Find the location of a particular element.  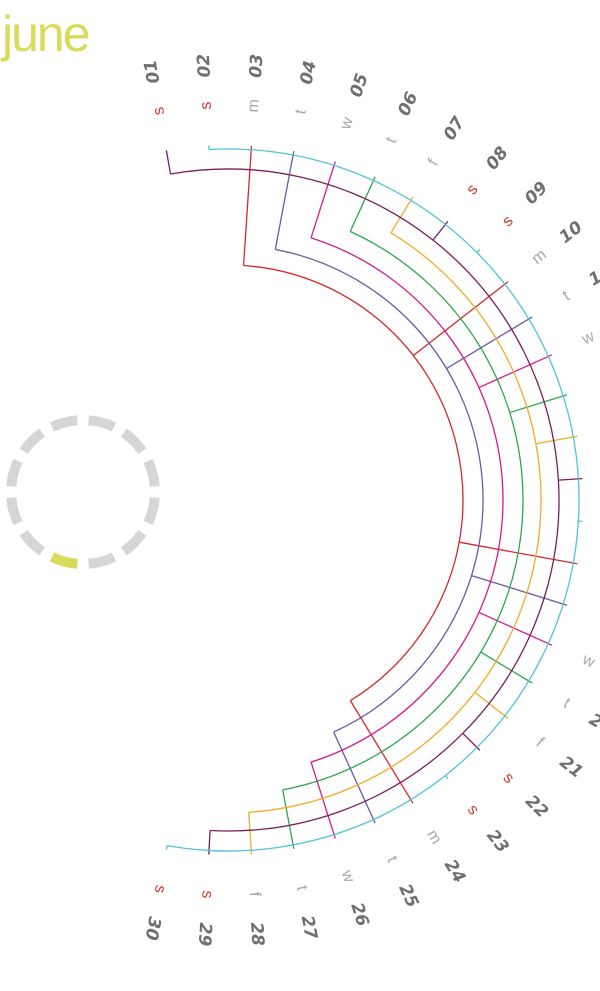

weekday-label-19: w is located at coordinates (588, 661).